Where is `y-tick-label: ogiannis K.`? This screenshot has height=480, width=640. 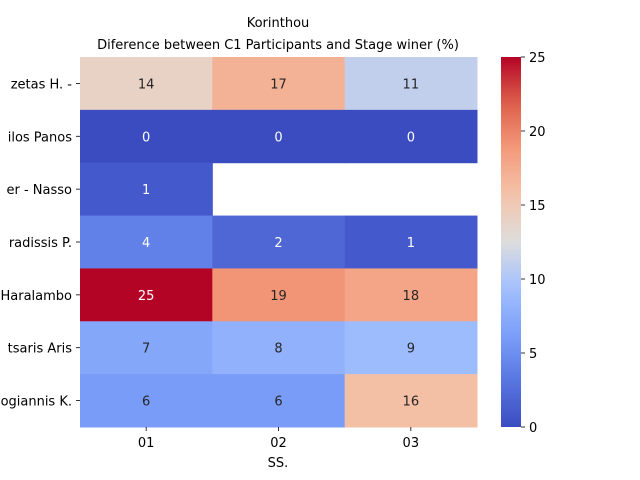
y-tick-label: ogiannis K. is located at coordinates (36, 402).